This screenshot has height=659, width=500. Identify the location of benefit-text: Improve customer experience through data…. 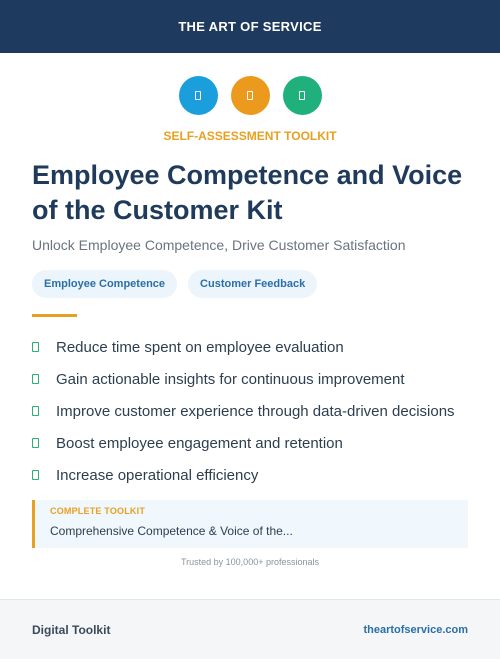
(255, 411).